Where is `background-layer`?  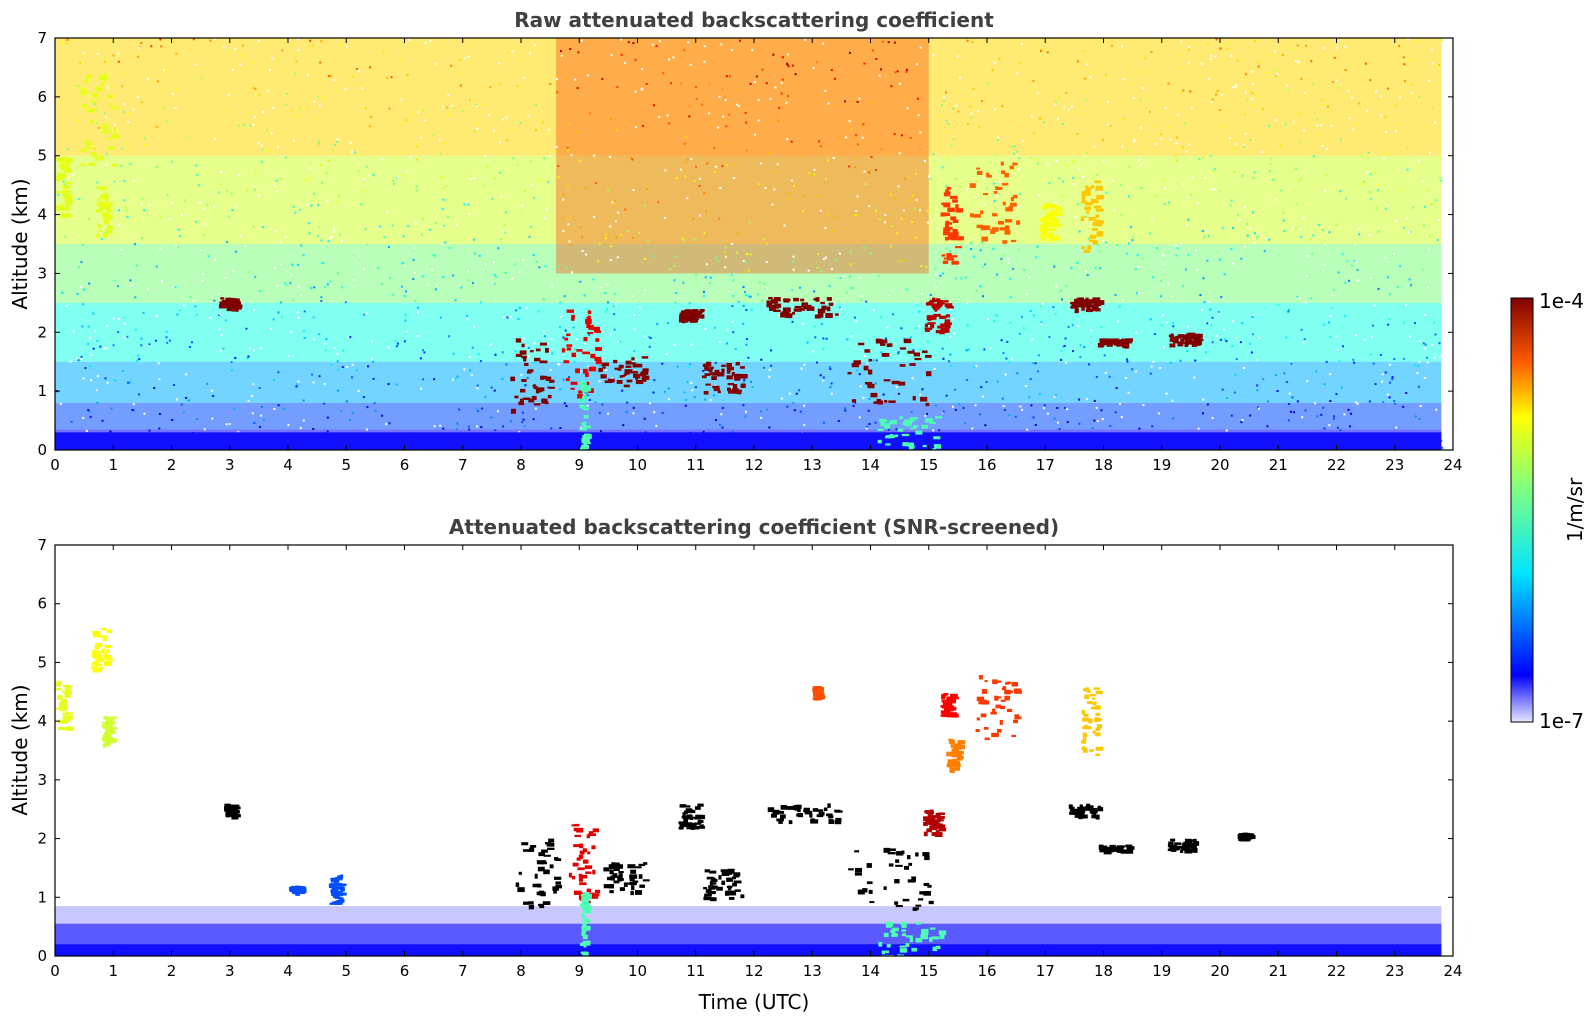
background-layer is located at coordinates (748, 382).